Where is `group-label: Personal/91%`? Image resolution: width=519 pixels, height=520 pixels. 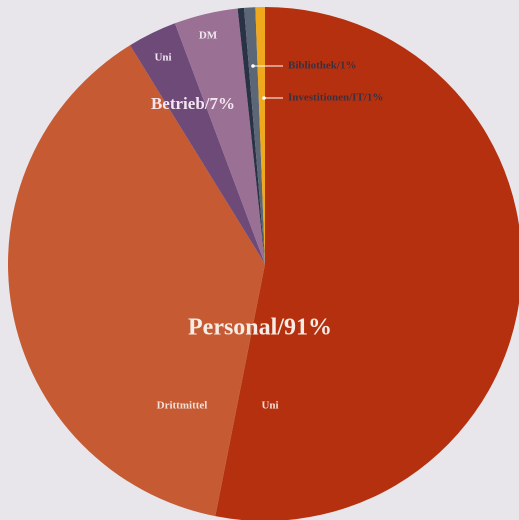 group-label: Personal/91% is located at coordinates (260, 328).